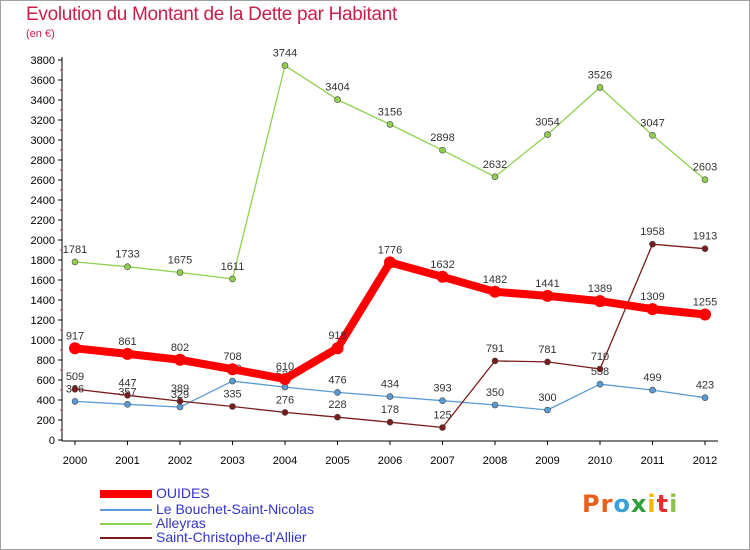 The height and width of the screenshot is (550, 750). Describe the element at coordinates (285, 54) in the screenshot. I see `data-label: 3744` at that location.